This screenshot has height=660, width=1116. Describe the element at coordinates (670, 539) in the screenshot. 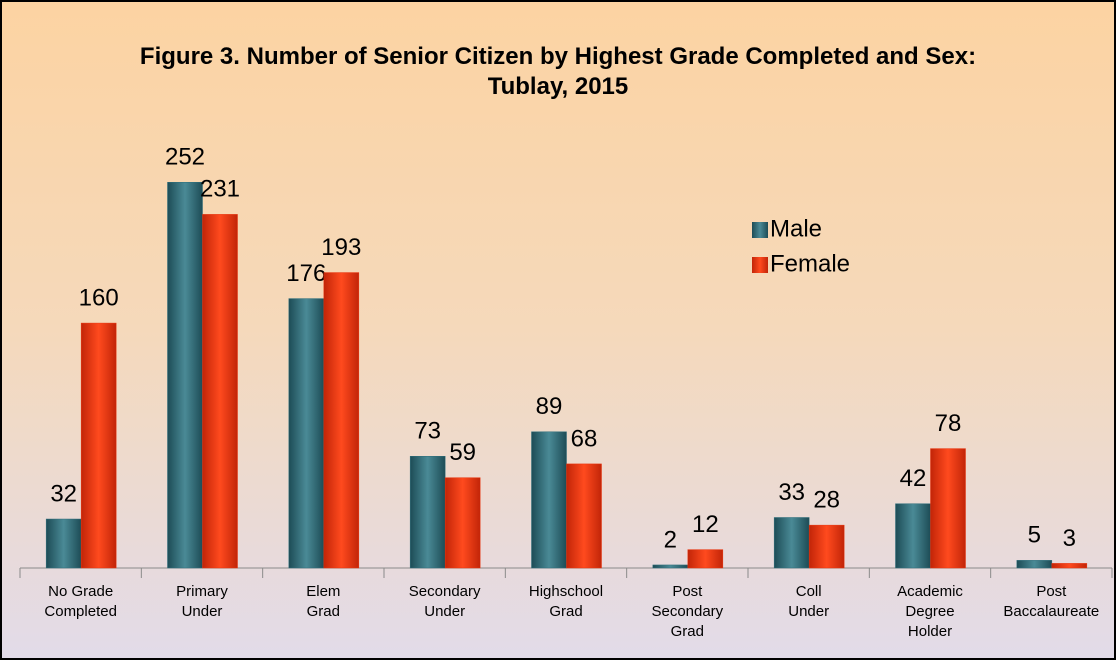

I see `data-label: 2` at that location.